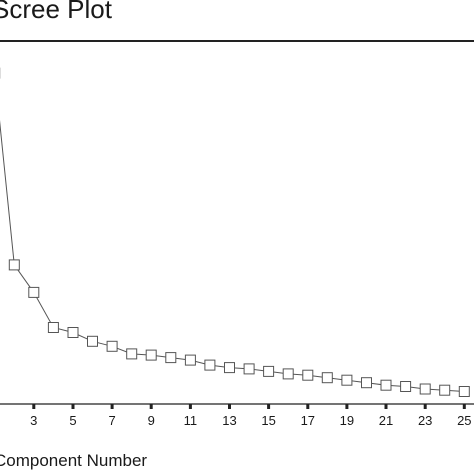 The image size is (474, 474). Describe the element at coordinates (33, 420) in the screenshot. I see `x-tick-label: 3` at that location.